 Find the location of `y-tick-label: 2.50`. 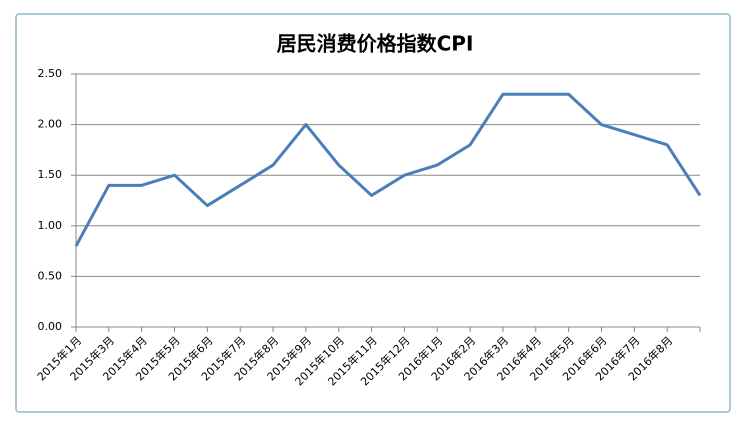

y-tick-label: 2.50 is located at coordinates (50, 73).